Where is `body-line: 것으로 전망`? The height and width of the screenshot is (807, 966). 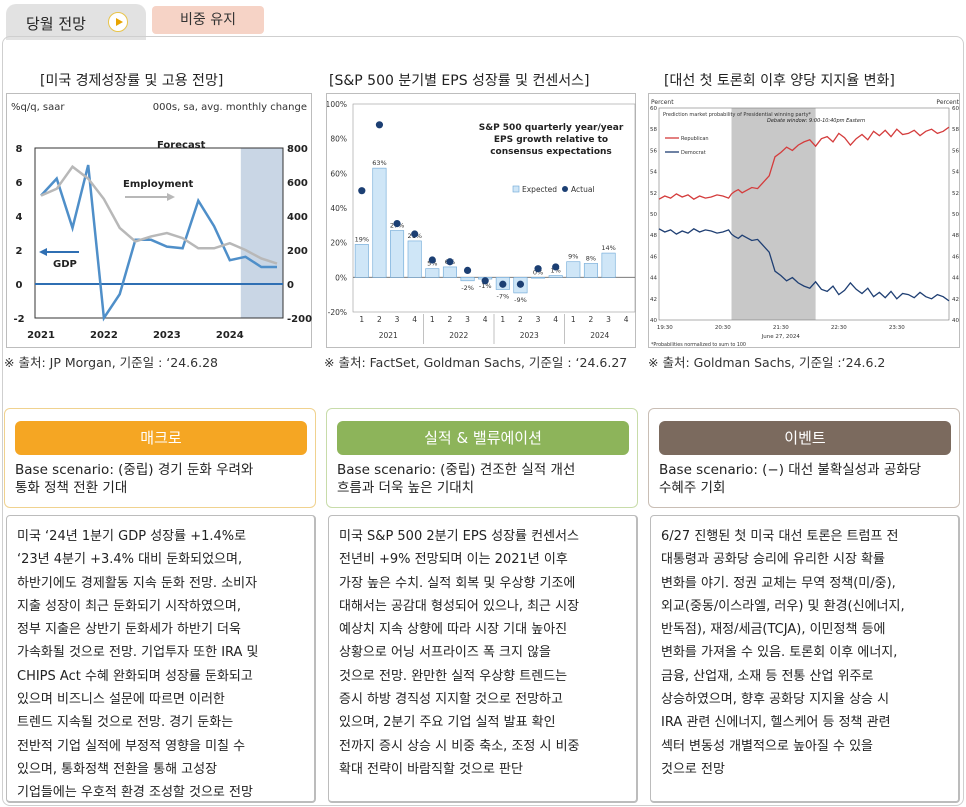
body-line: 것으로 전망 is located at coordinates (693, 769).